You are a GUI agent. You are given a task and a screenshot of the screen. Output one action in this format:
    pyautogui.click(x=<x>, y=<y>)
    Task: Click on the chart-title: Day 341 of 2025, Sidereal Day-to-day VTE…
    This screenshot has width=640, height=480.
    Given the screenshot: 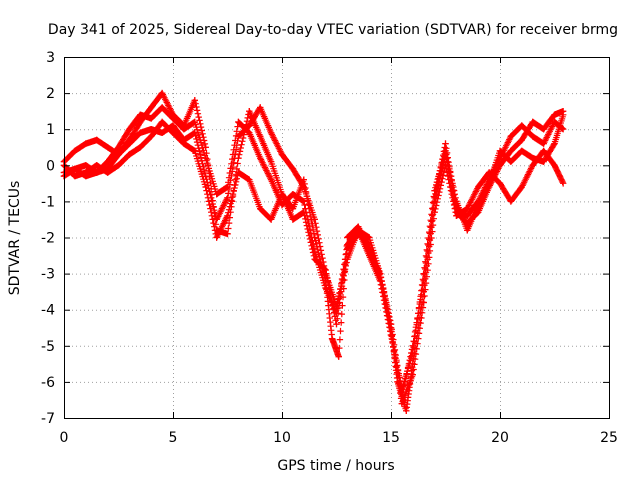 What is the action you would take?
    pyautogui.click(x=333, y=30)
    